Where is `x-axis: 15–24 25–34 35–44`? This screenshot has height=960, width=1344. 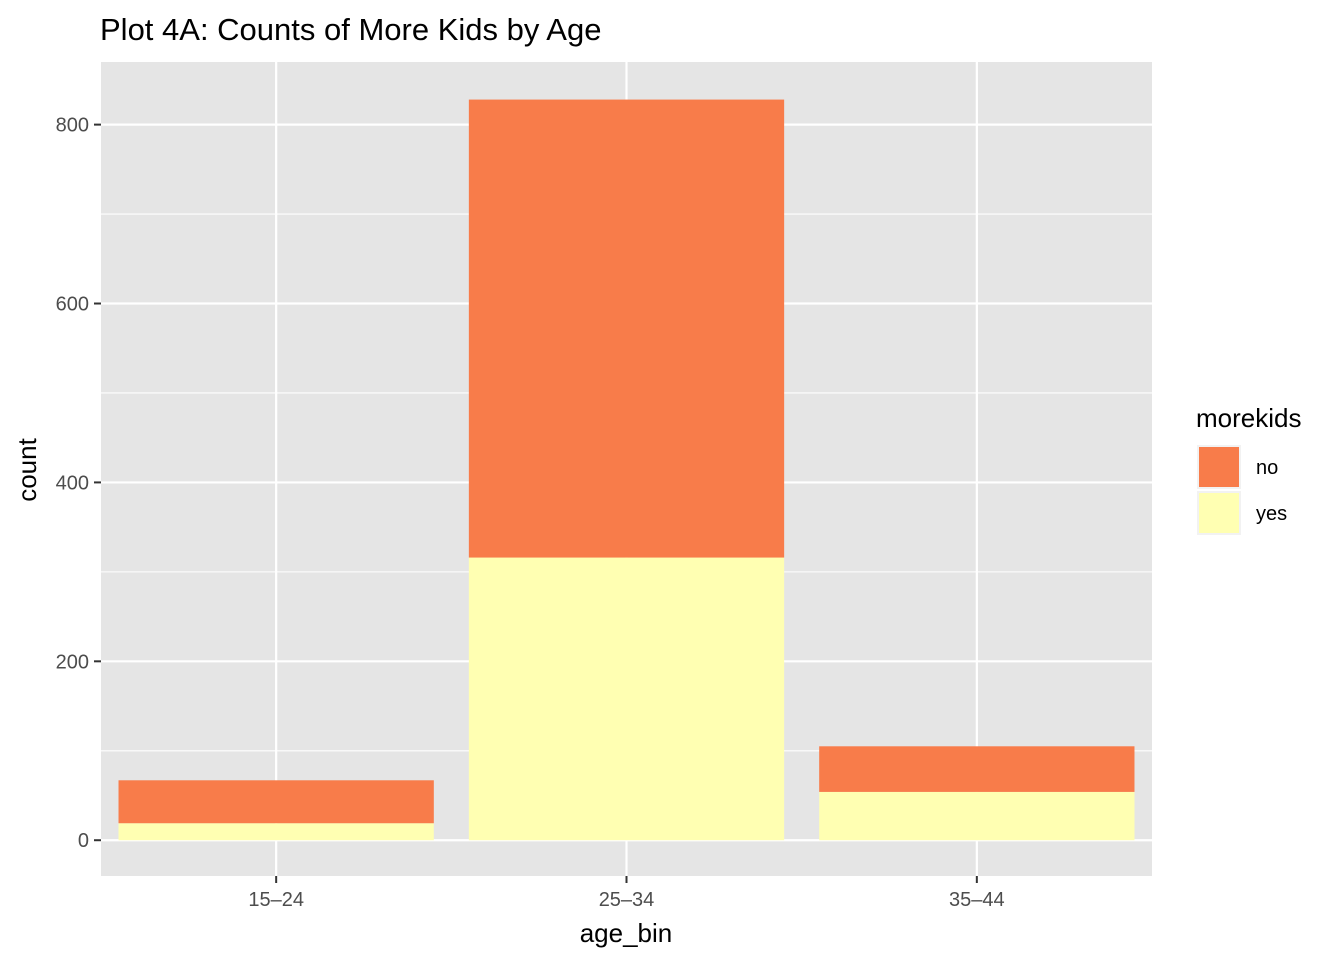
x-axis: 15–24 25–34 35–44 is located at coordinates (626, 893).